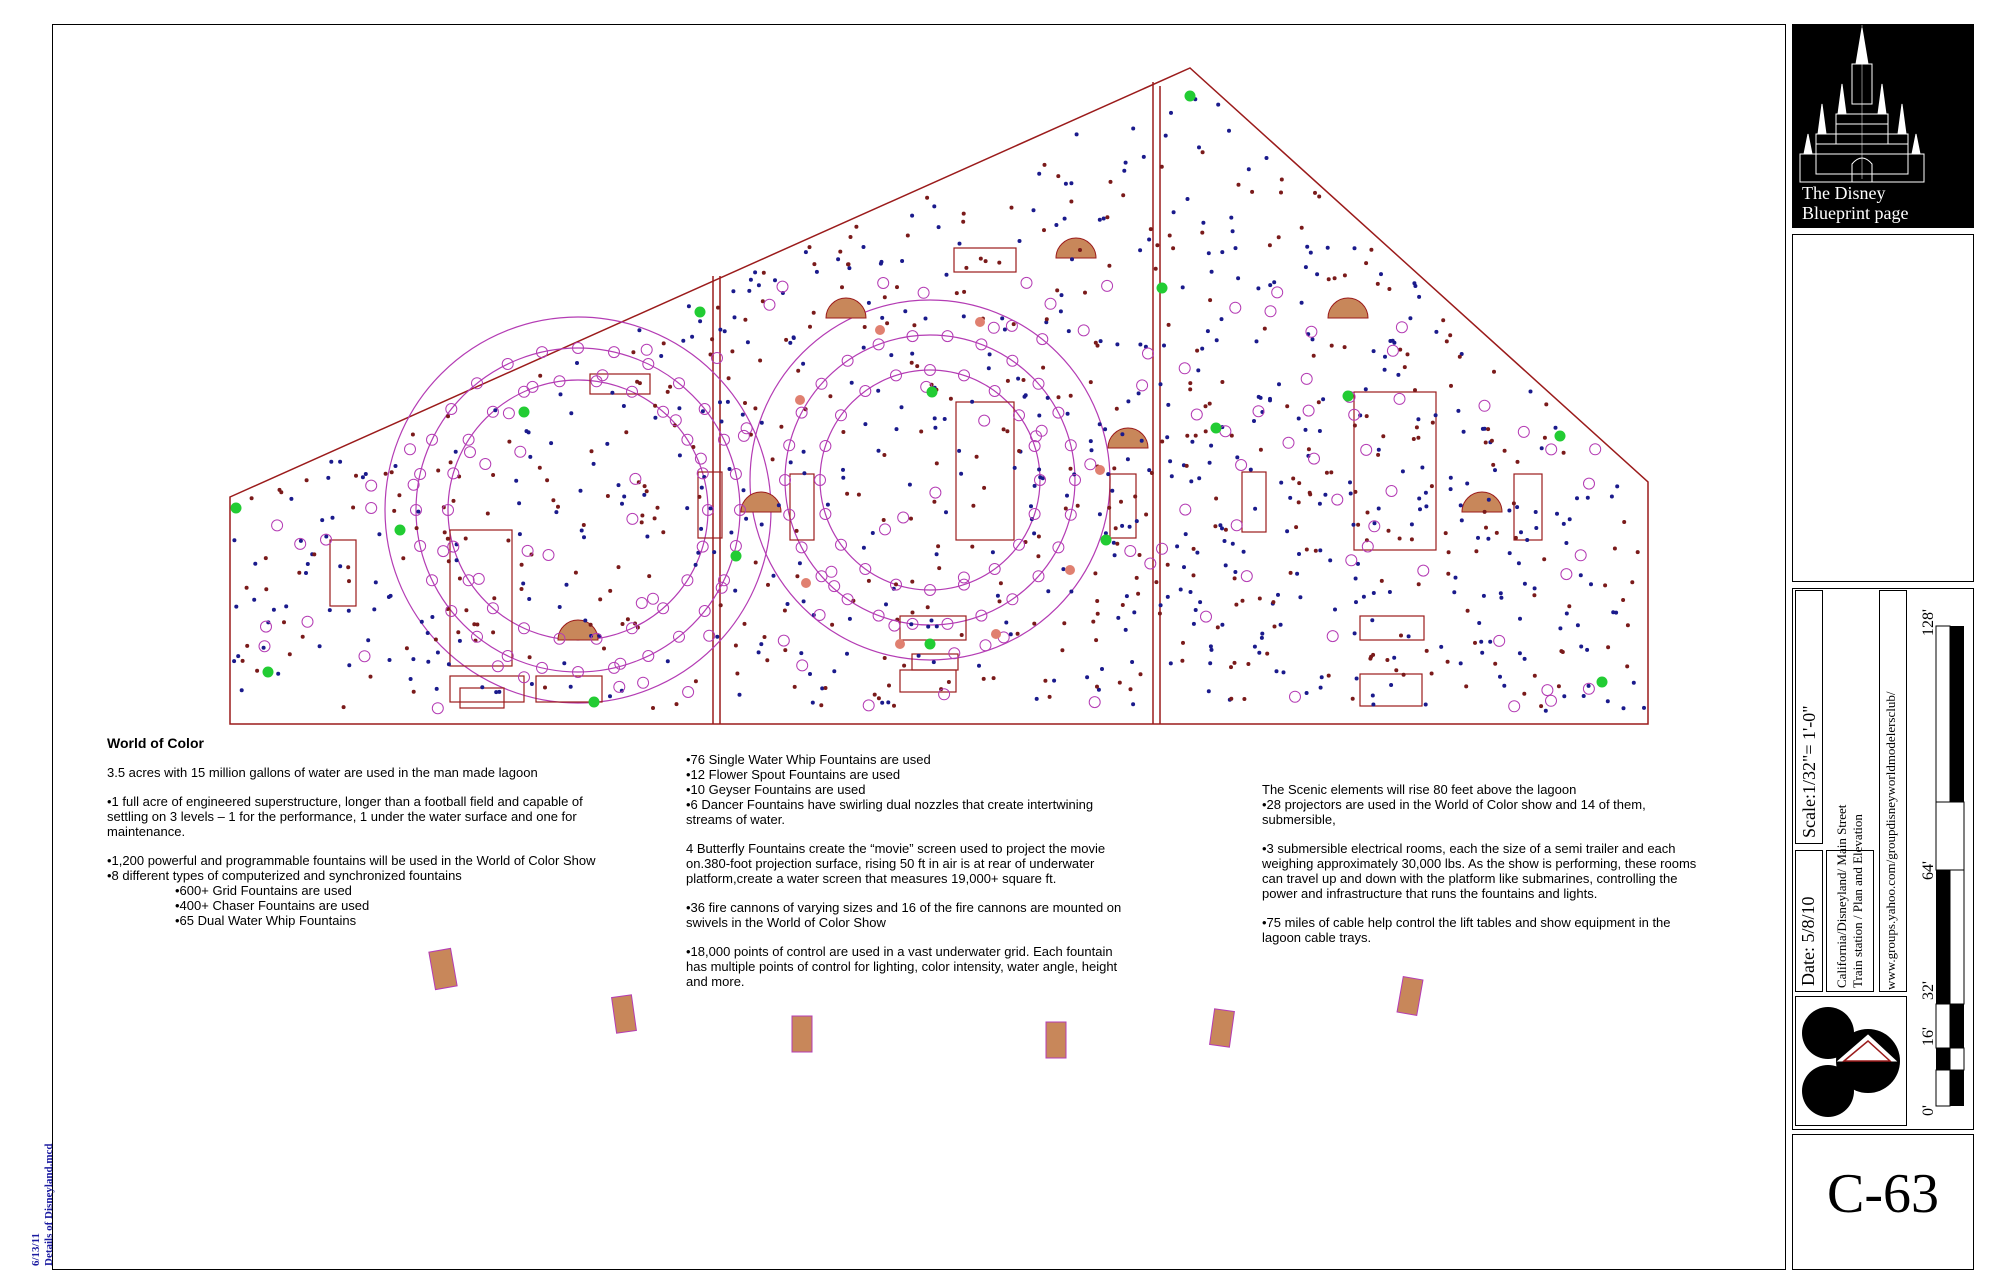  I want to click on sheet-number: C-63, so click(1883, 1194).